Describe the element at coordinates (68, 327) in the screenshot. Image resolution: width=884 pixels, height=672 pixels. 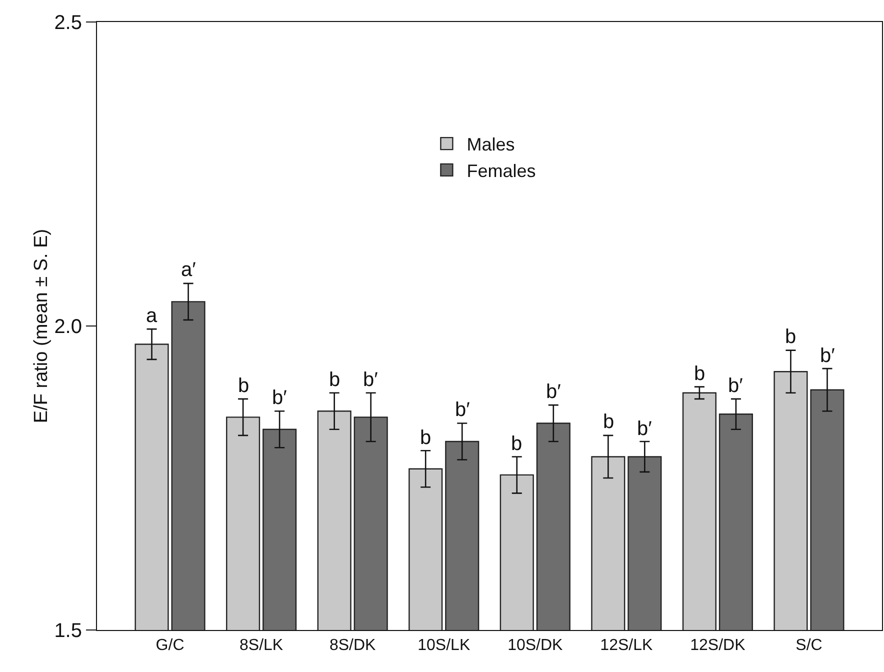
I see `y-tick-label: 2.0` at that location.